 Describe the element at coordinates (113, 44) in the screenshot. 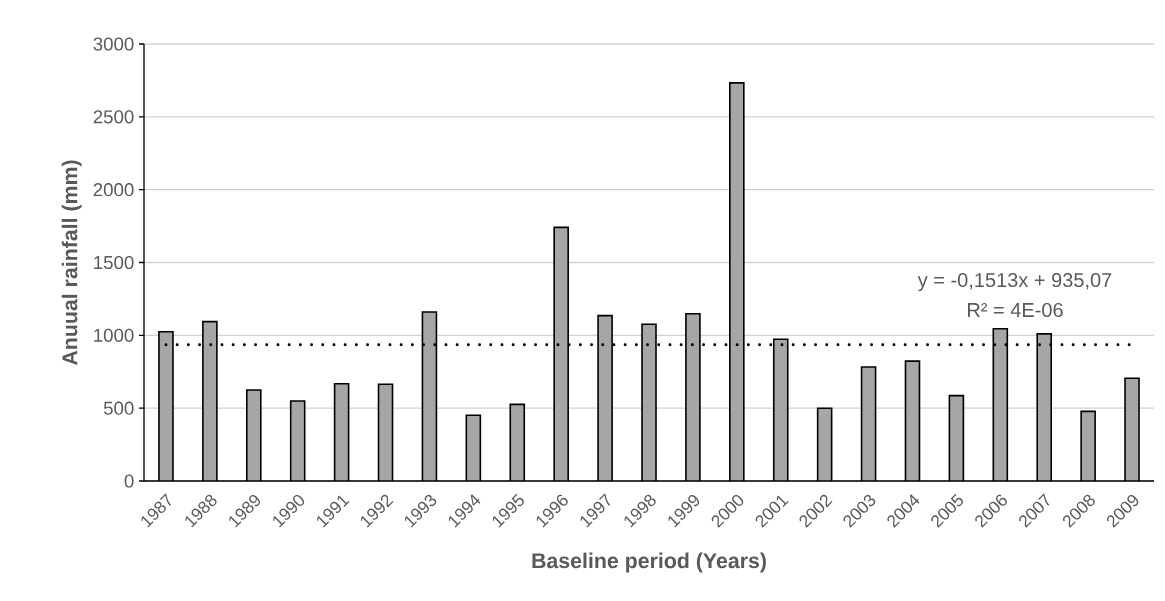

I see `y-tick-label: 3000` at that location.